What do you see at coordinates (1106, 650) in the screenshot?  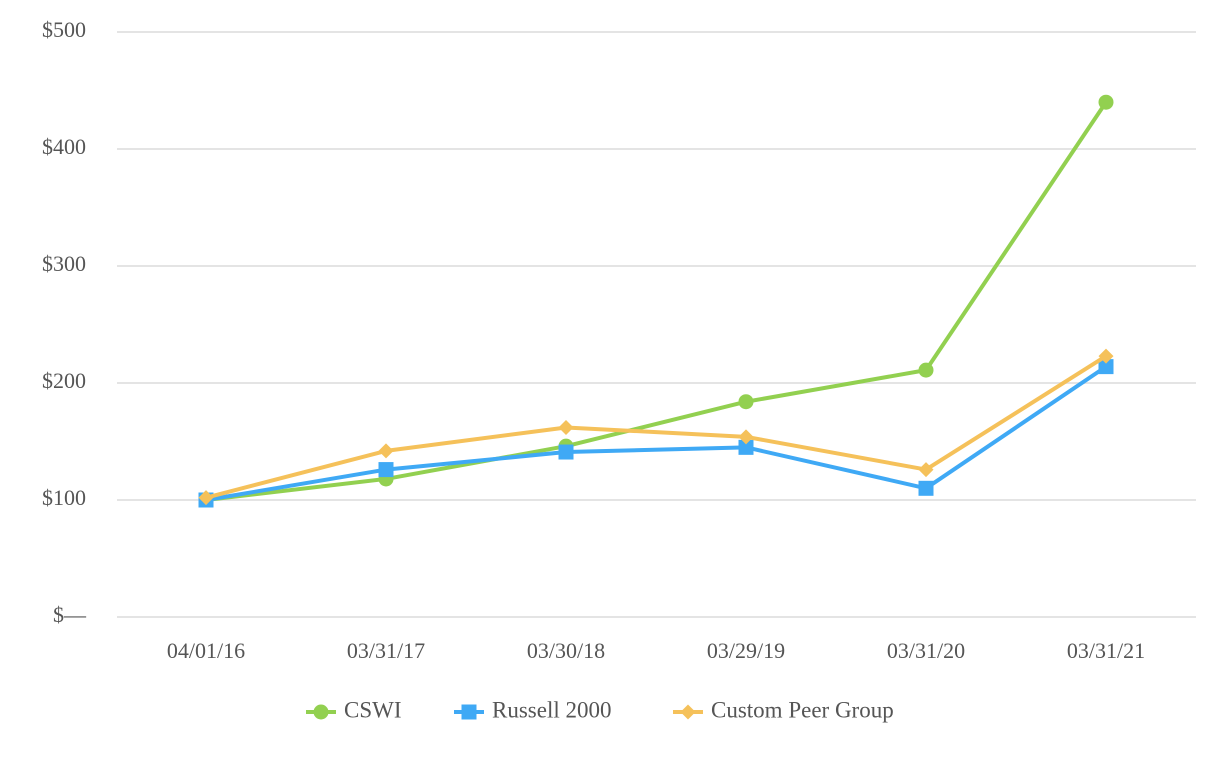 I see `x-tick-label: 03/31/21` at bounding box center [1106, 650].